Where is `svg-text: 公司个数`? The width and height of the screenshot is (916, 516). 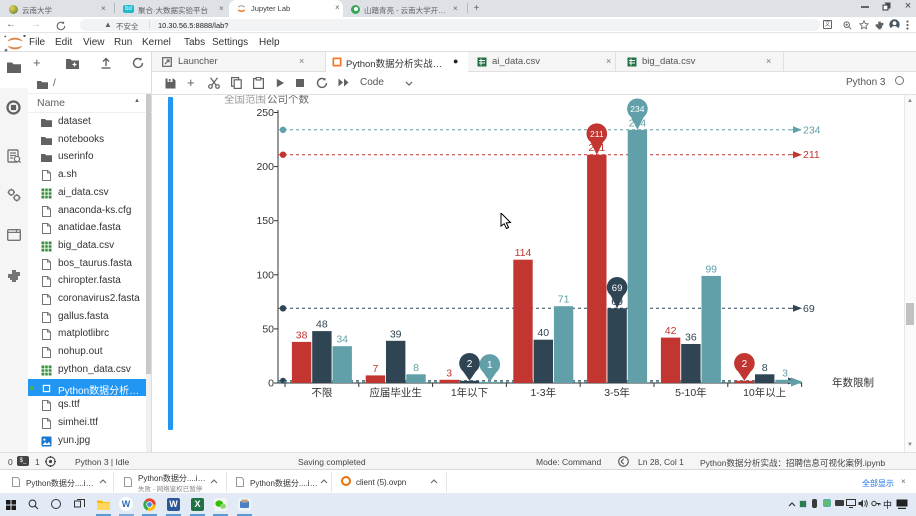
svg-text: 公司个数 is located at coordinates (288, 100).